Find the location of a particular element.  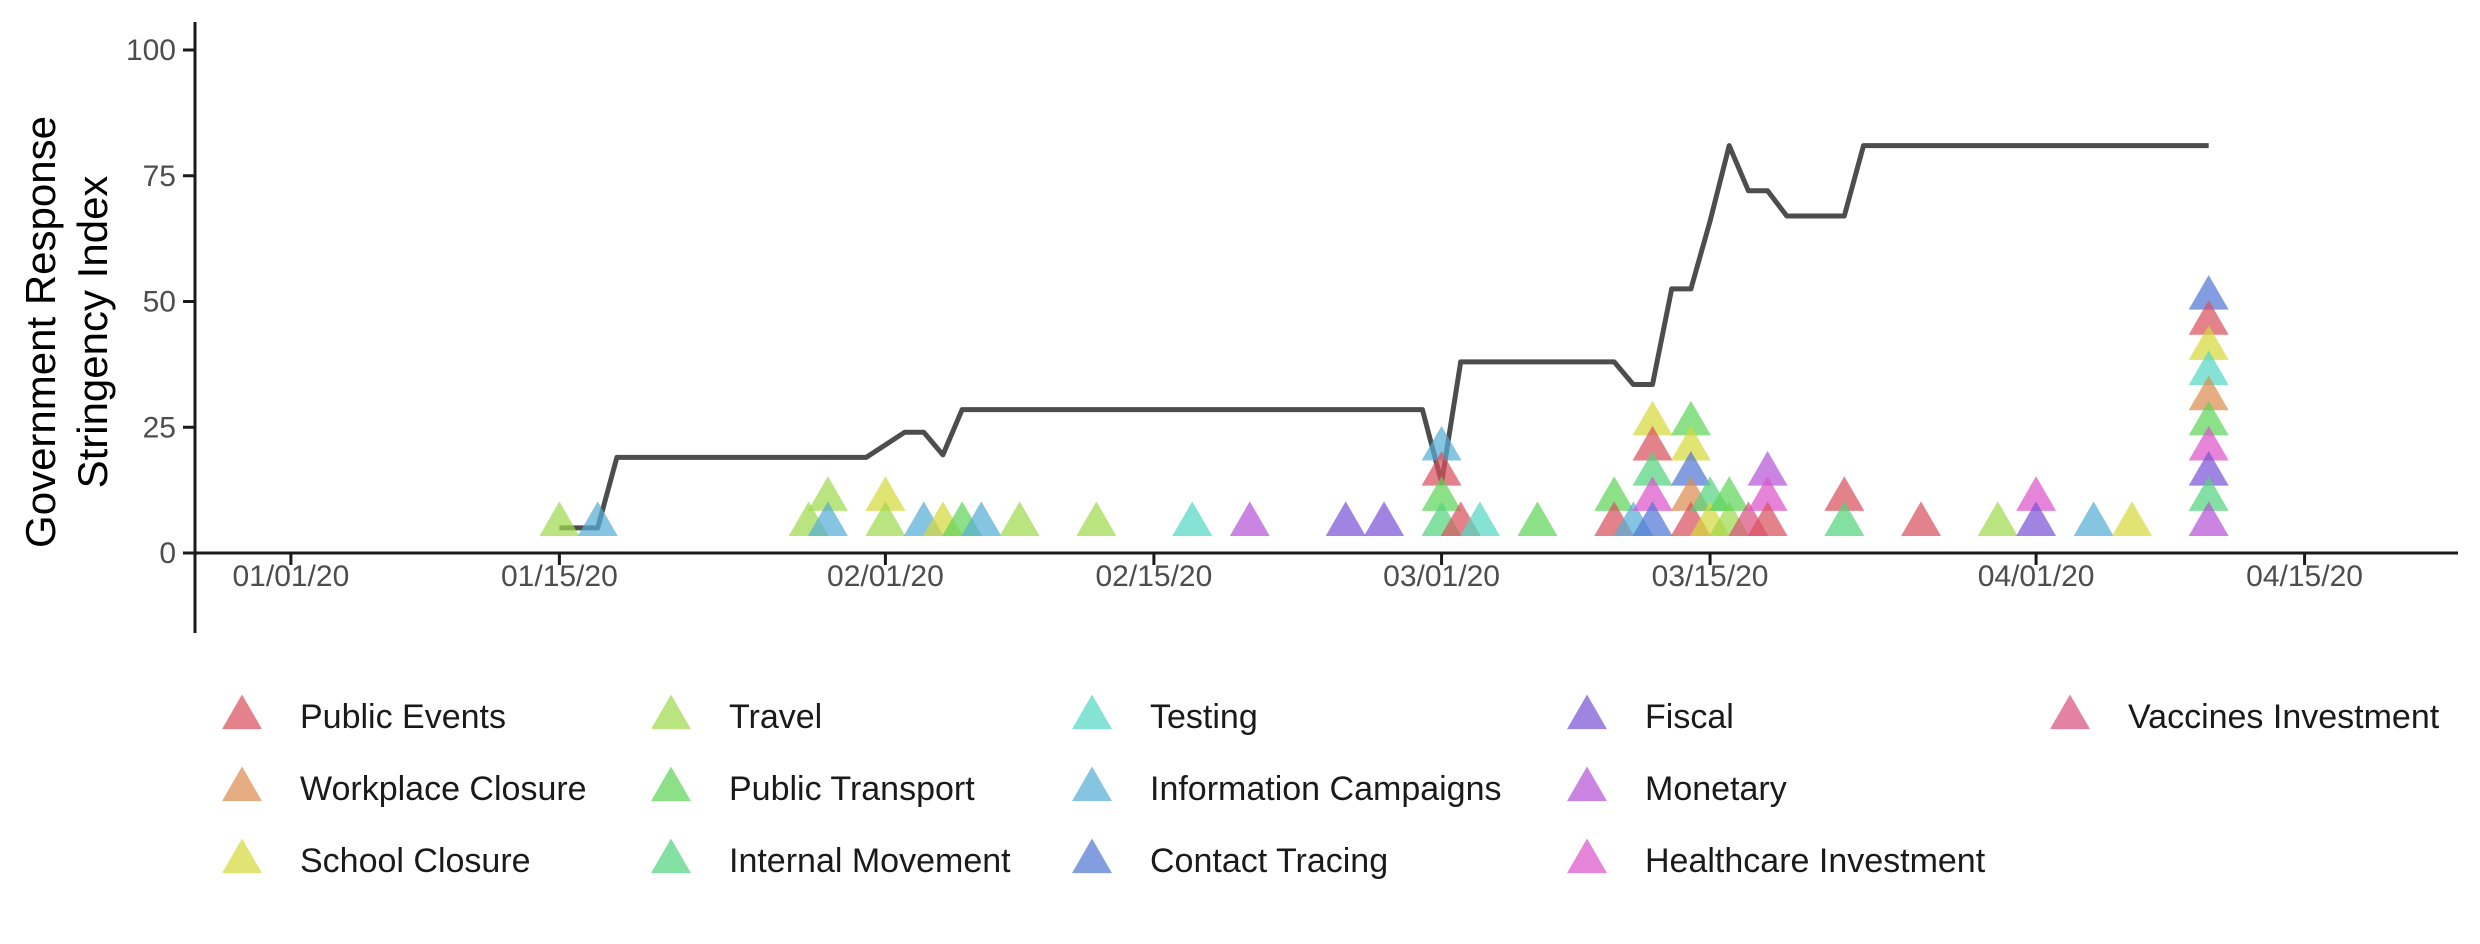

legend-label: Internal Movement is located at coordinates (870, 861).